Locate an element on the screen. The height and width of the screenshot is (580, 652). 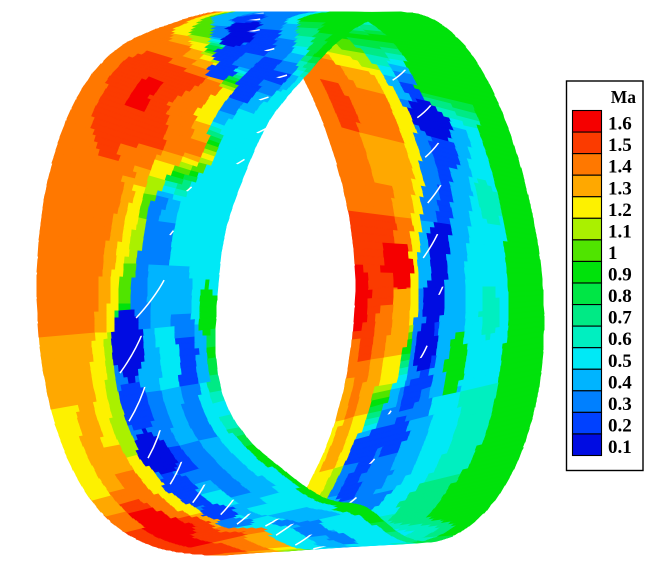
svg-text: 0.2 is located at coordinates (620, 425).